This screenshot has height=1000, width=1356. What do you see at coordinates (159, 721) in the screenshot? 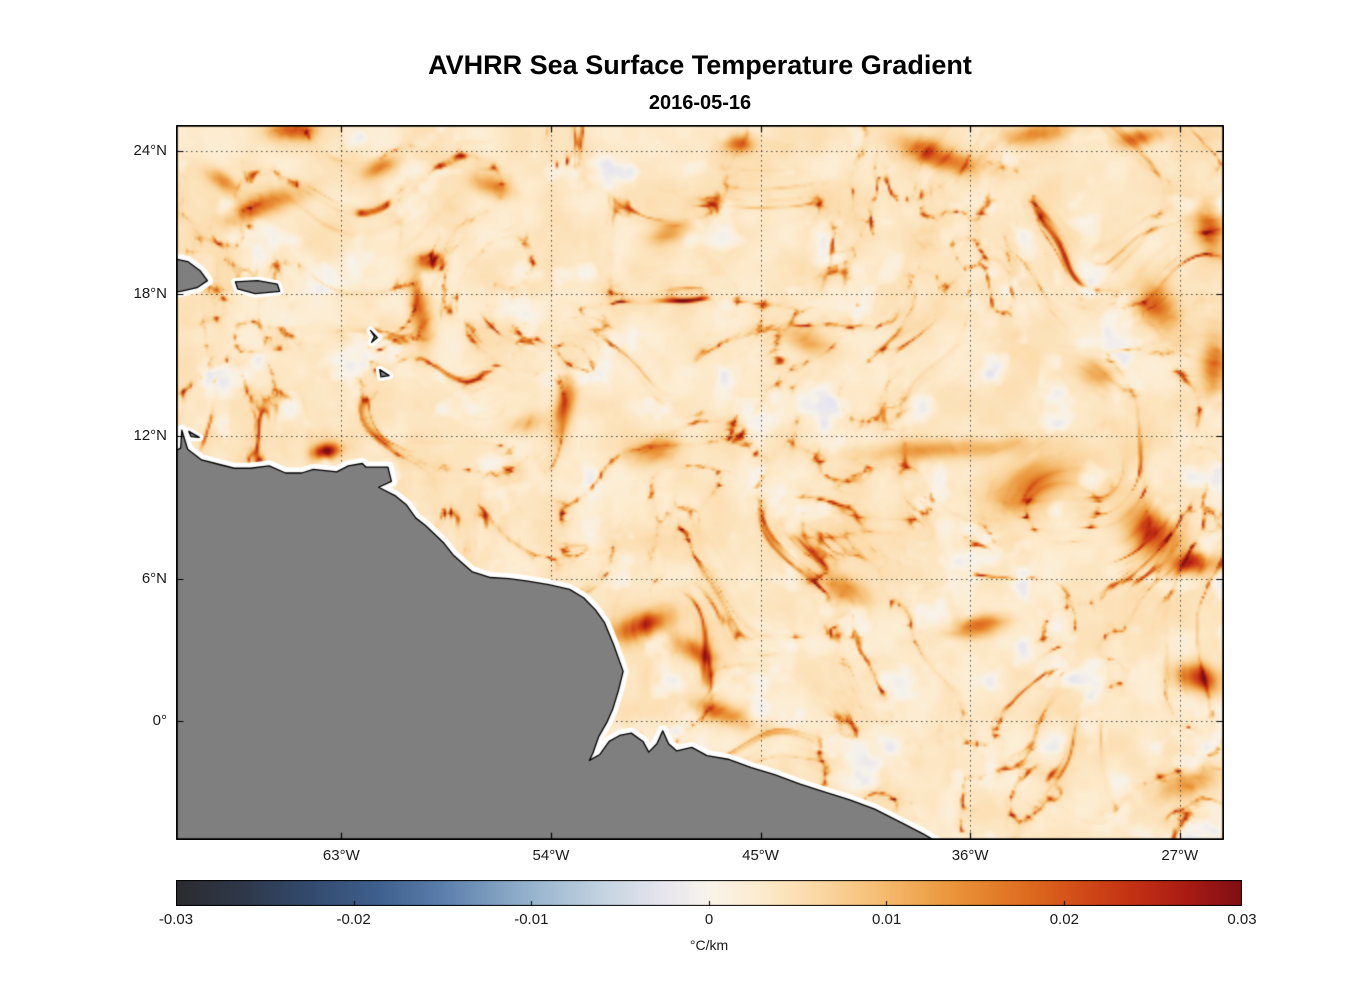
I see `y-tick-label: 0°` at bounding box center [159, 721].